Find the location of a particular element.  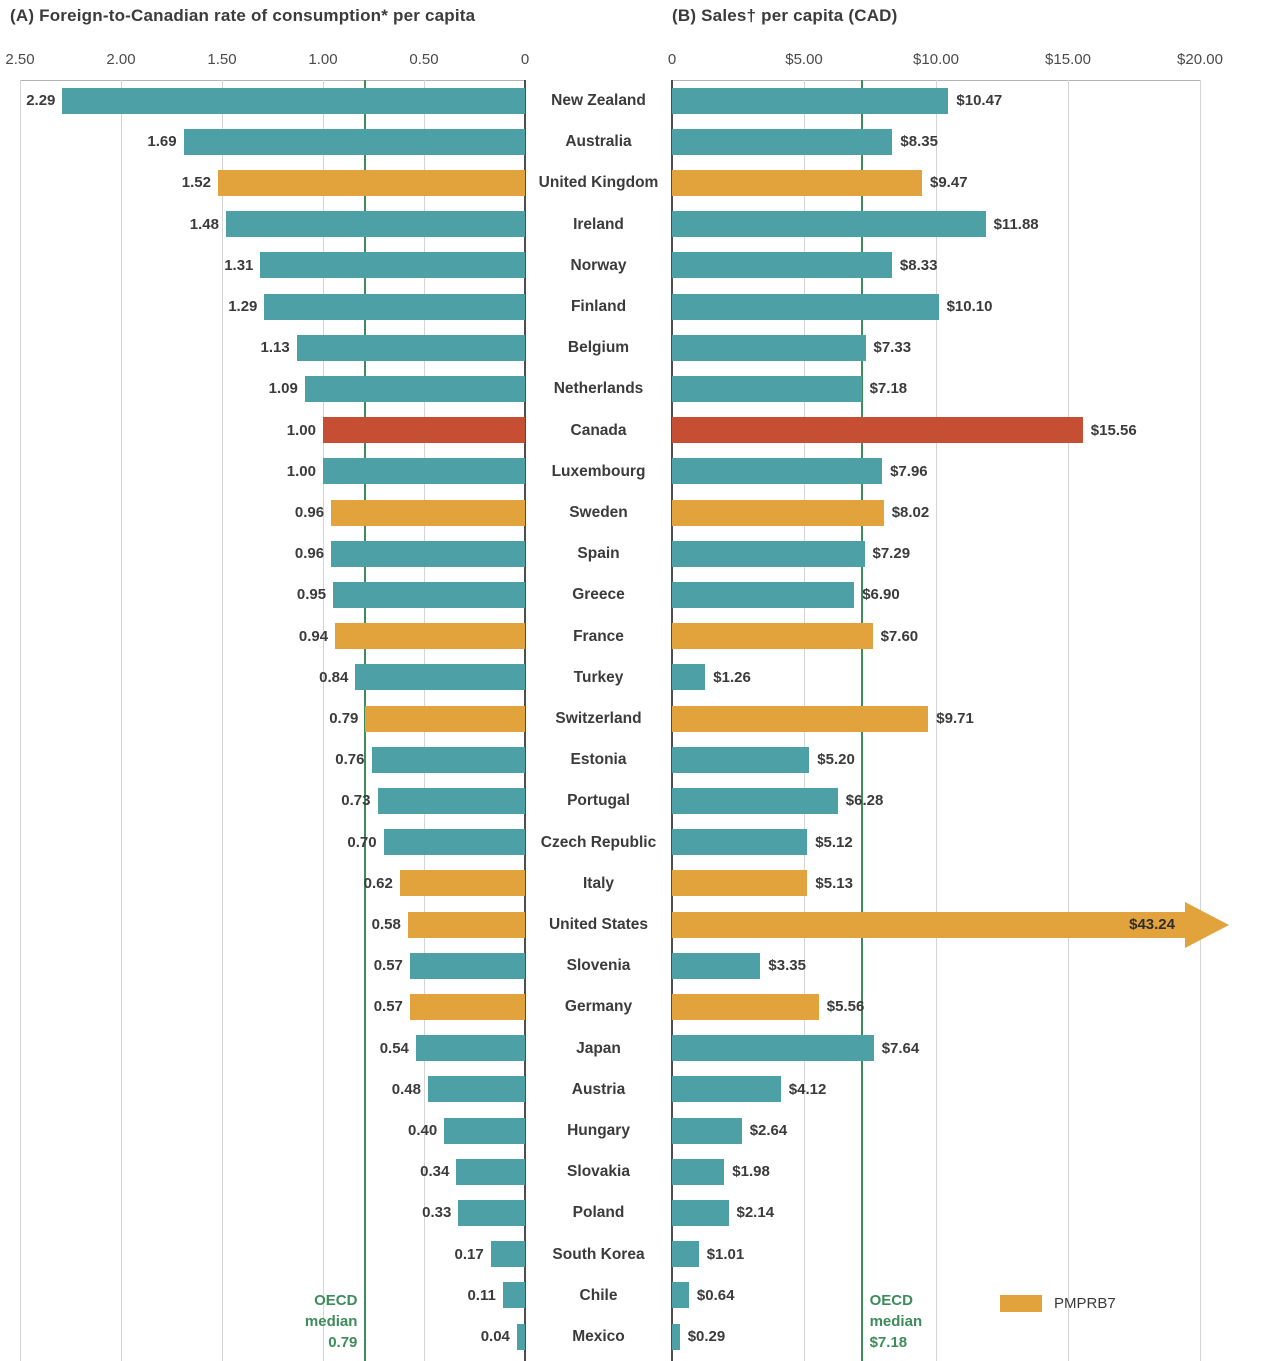

rate-value-label: 1.00 is located at coordinates (301, 471).